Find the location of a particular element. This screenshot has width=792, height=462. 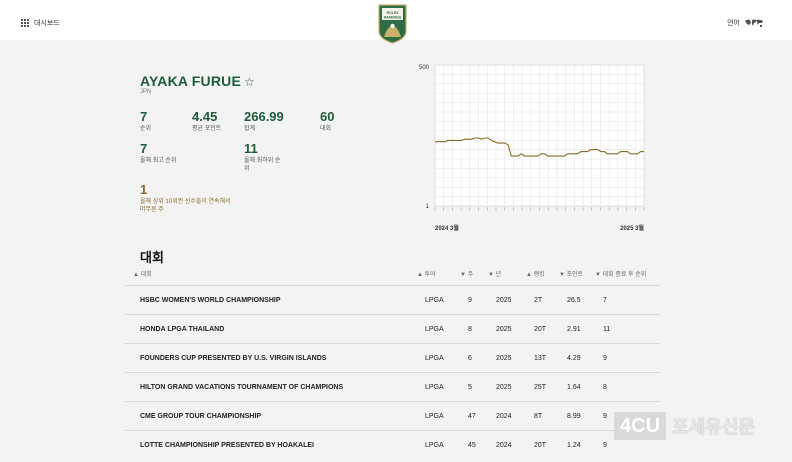

event-rank-after: 7 is located at coordinates (605, 300).